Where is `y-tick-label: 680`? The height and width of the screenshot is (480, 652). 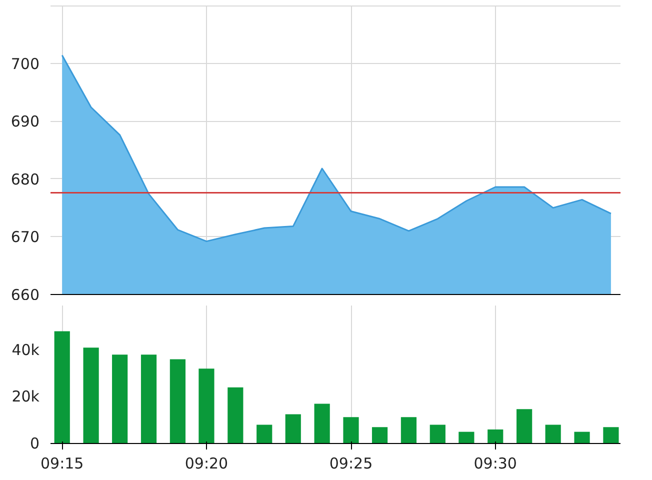
y-tick-label: 680 is located at coordinates (25, 179).